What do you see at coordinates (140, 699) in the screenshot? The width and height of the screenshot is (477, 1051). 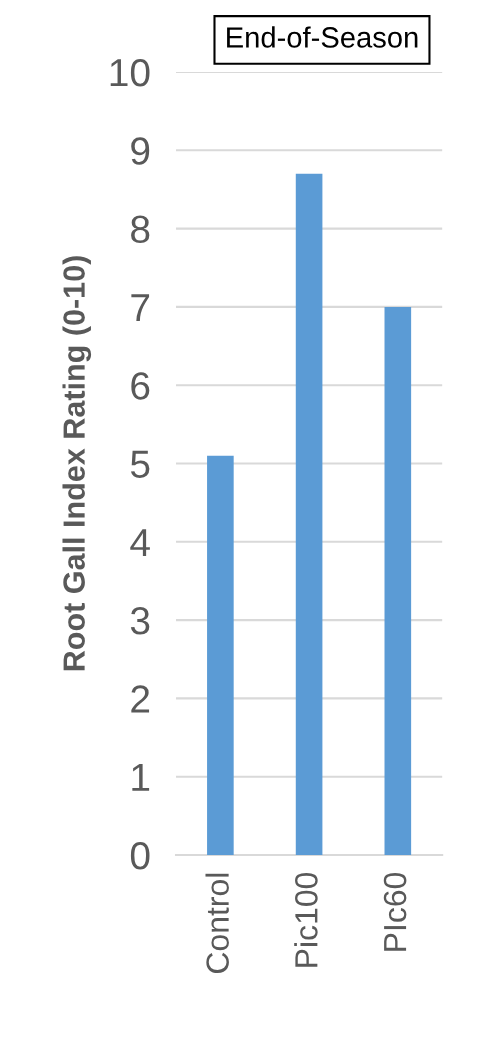 I see `y-tick-label: 2` at bounding box center [140, 699].